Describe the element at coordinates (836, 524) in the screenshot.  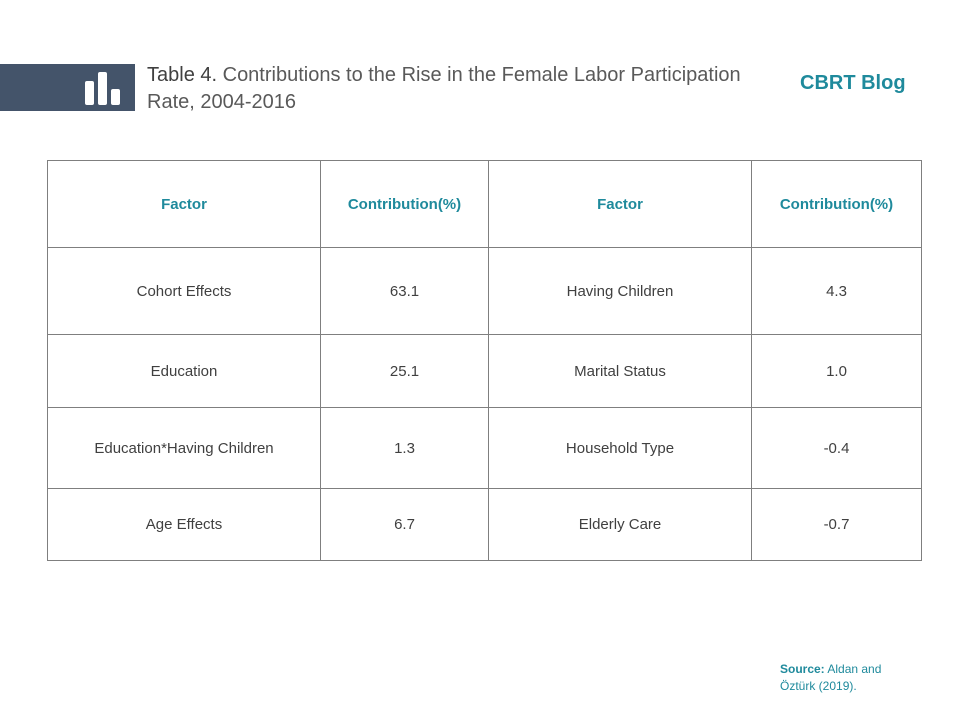
I see `table-cell: -0.7` at that location.